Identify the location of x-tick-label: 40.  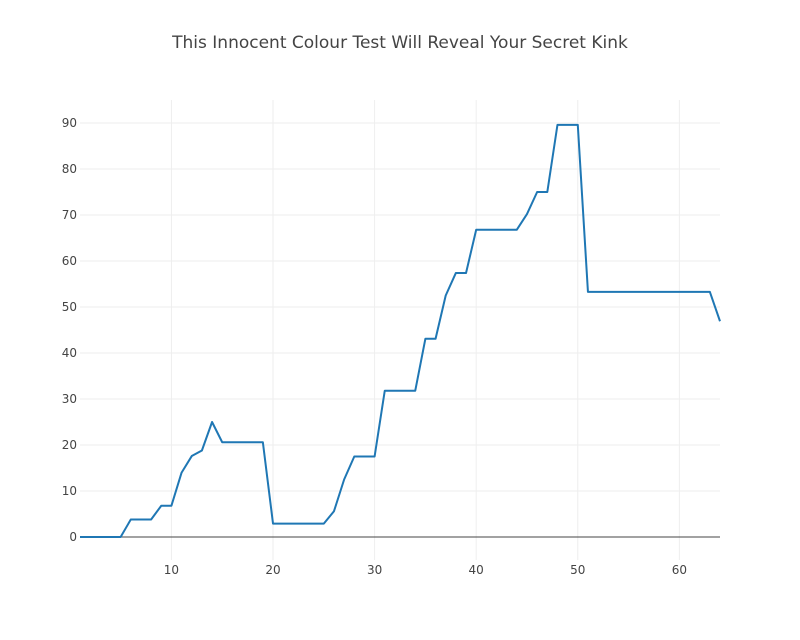
(476, 570).